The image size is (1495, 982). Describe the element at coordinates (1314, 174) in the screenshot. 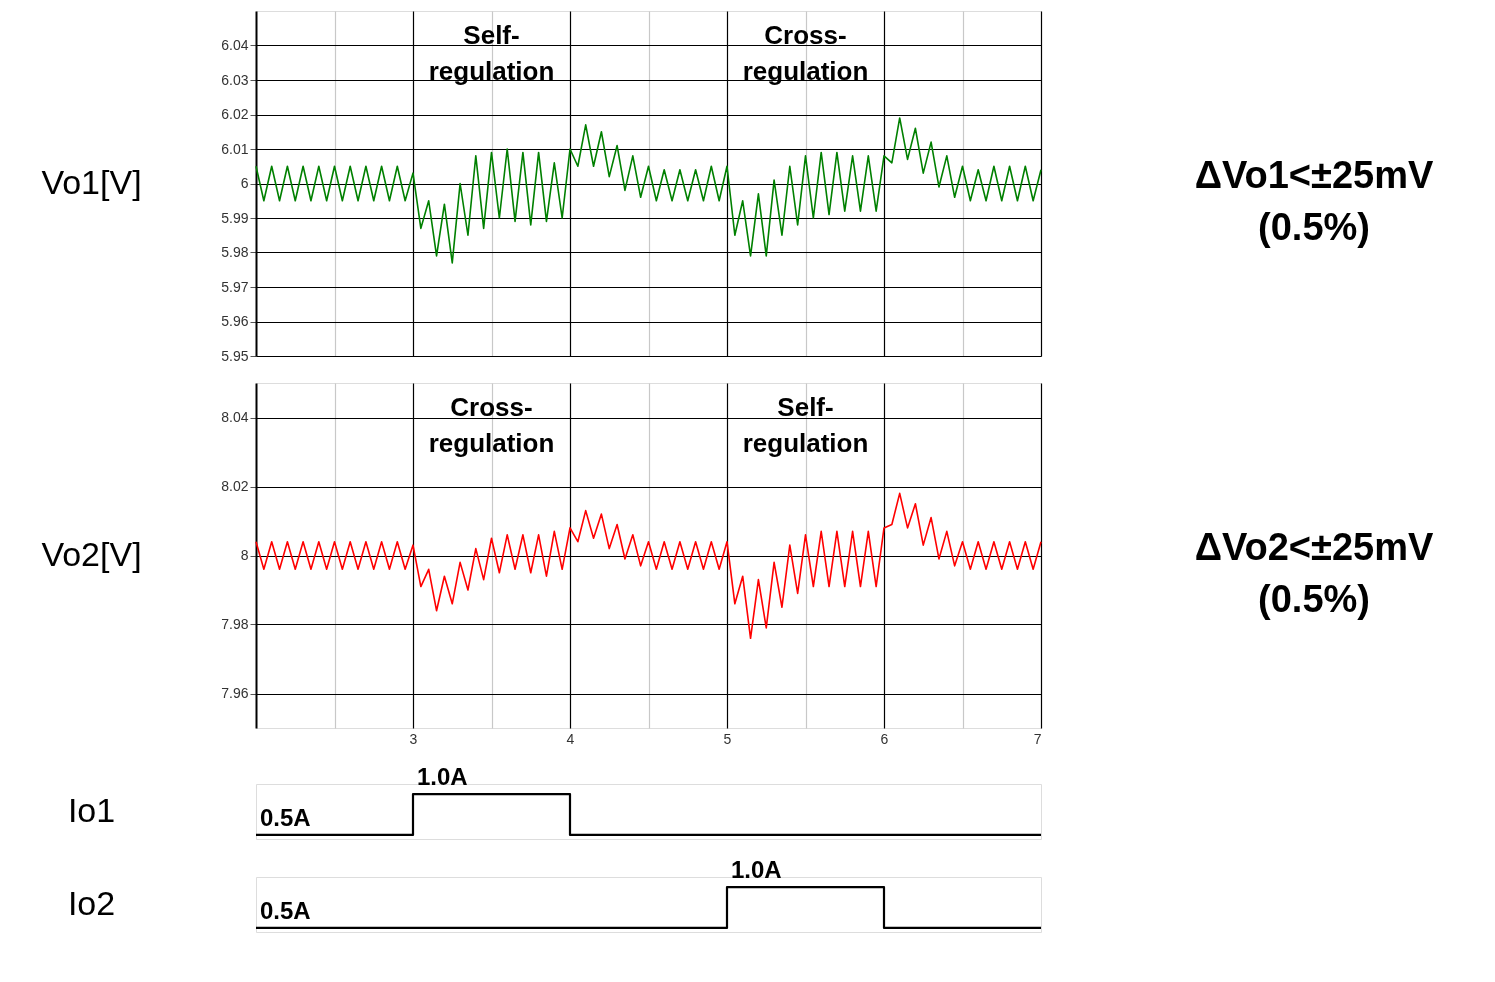

I see `text: ΔVo1<±25mV` at that location.